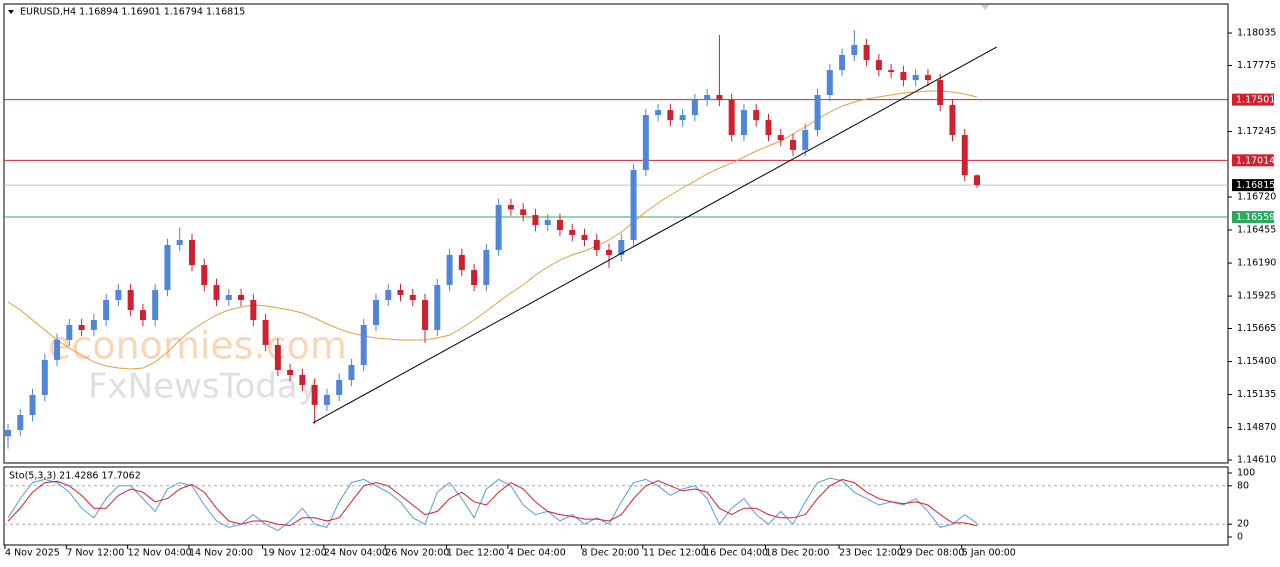 This screenshot has width=1280, height=567. What do you see at coordinates (95, 553) in the screenshot?
I see `x-tick-label: 7 Nov 12:00` at bounding box center [95, 553].